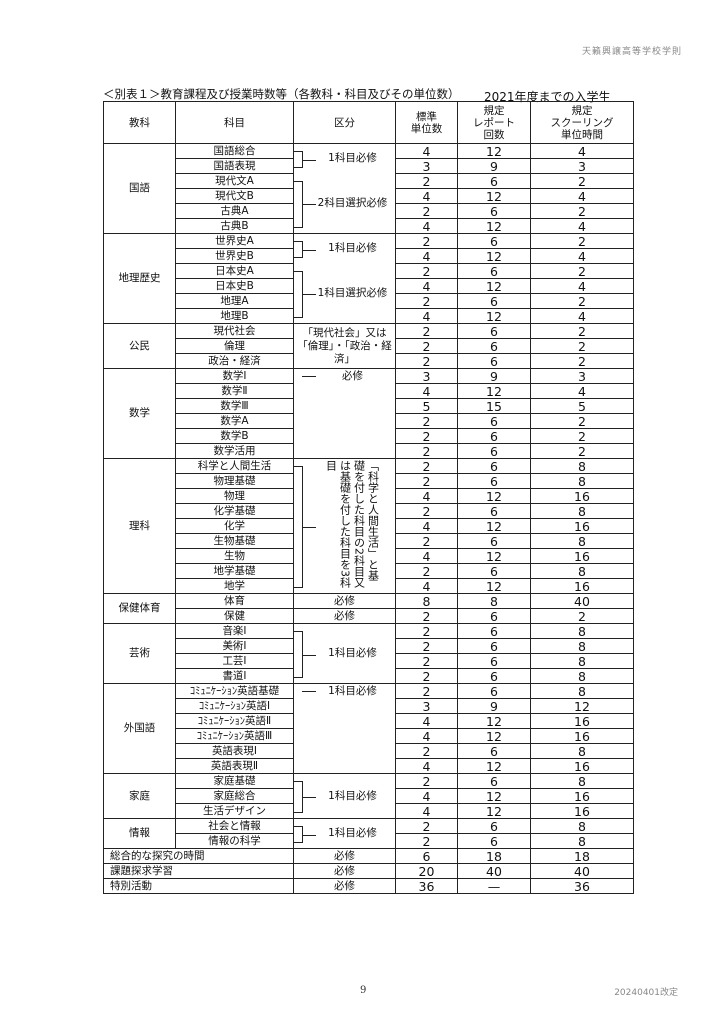 This screenshot has width=724, height=1024. What do you see at coordinates (369, 361) in the screenshot?
I see `table-row: 政治・経済 2 6 2` at bounding box center [369, 361].